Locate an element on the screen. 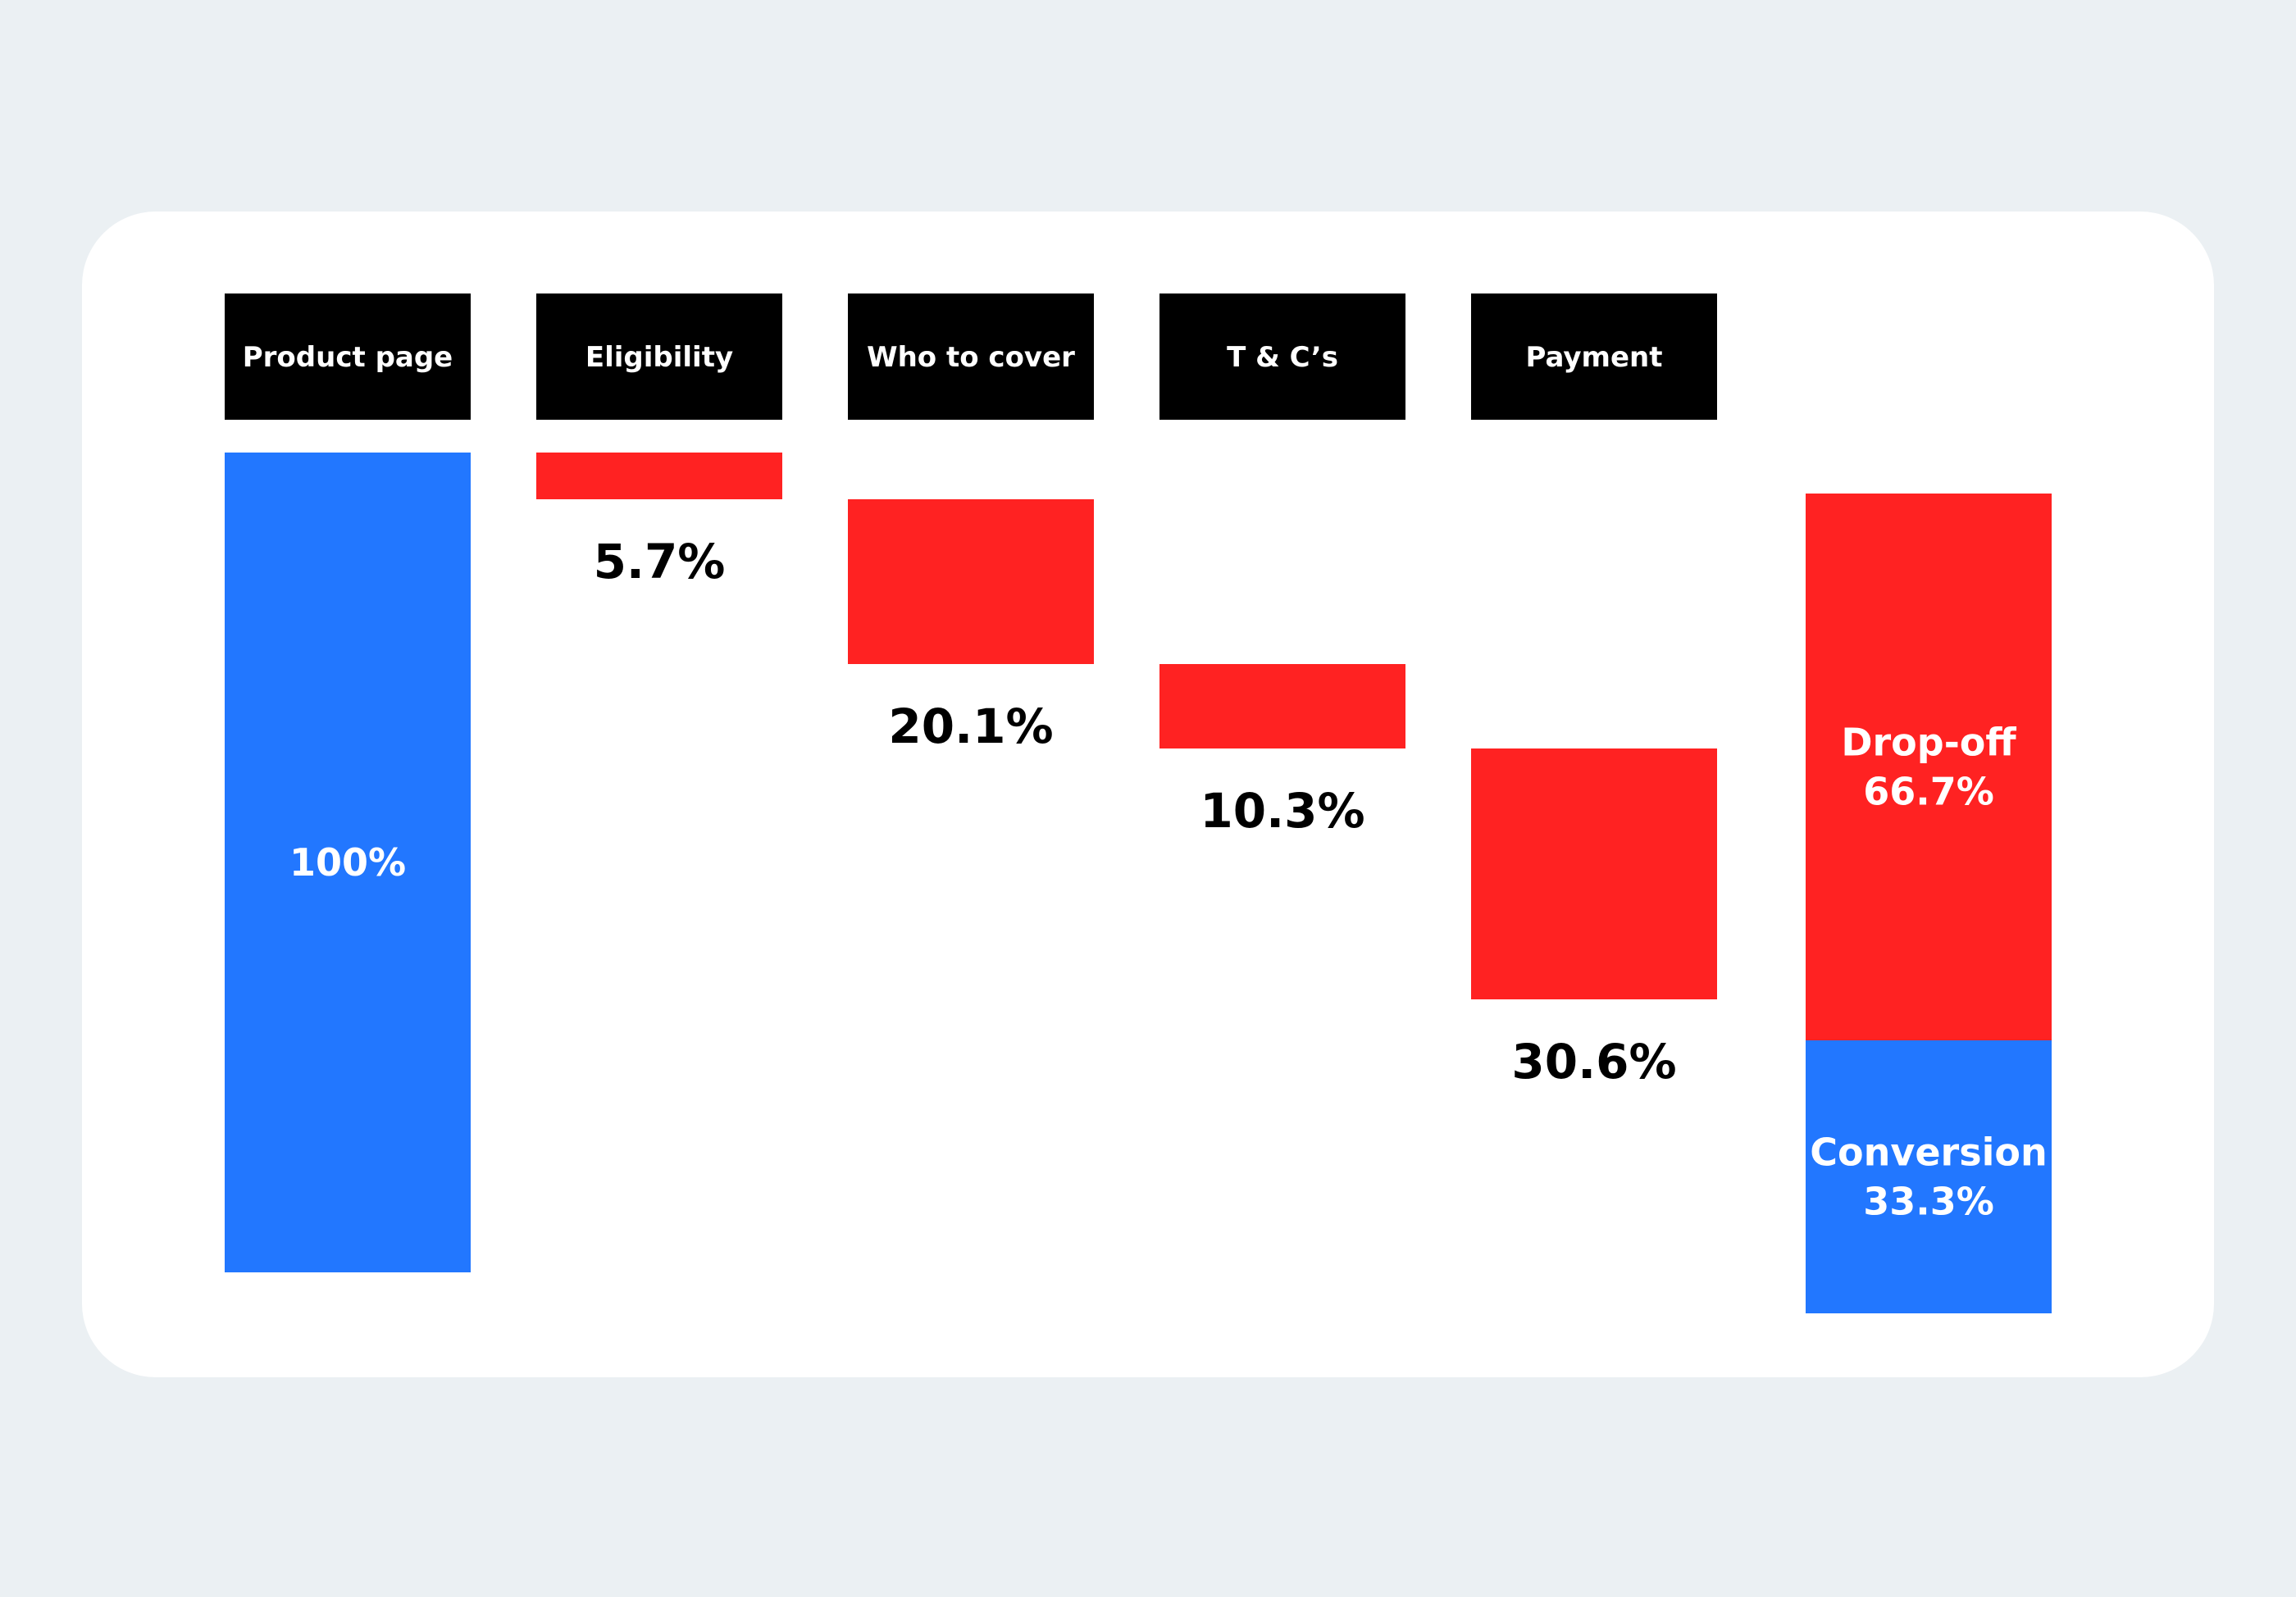 This screenshot has height=1597, width=2296. bar-dropoff is located at coordinates (1929, 767).